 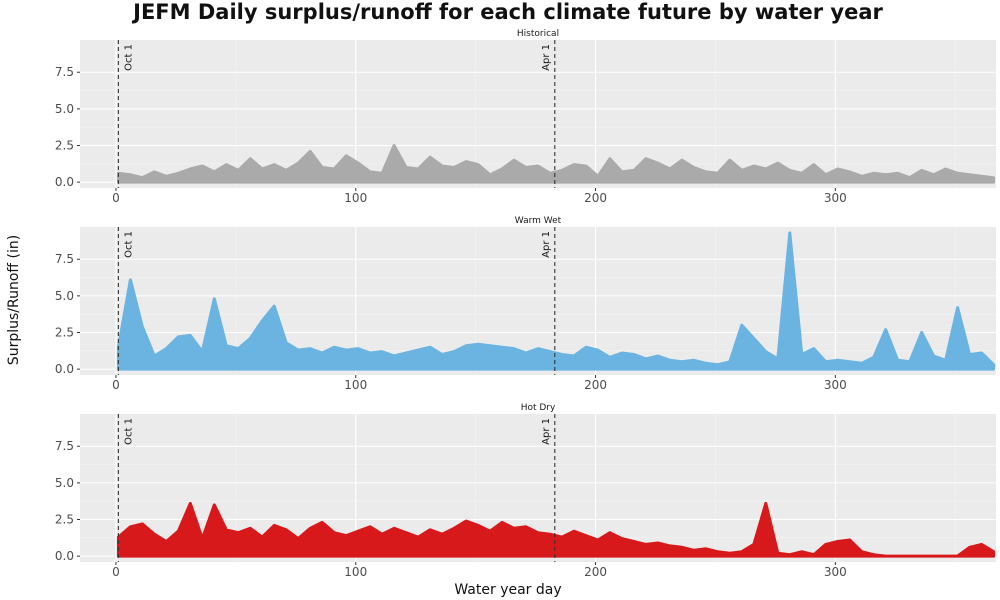 I want to click on reference-line-label: Apr 1, so click(x=546, y=57).